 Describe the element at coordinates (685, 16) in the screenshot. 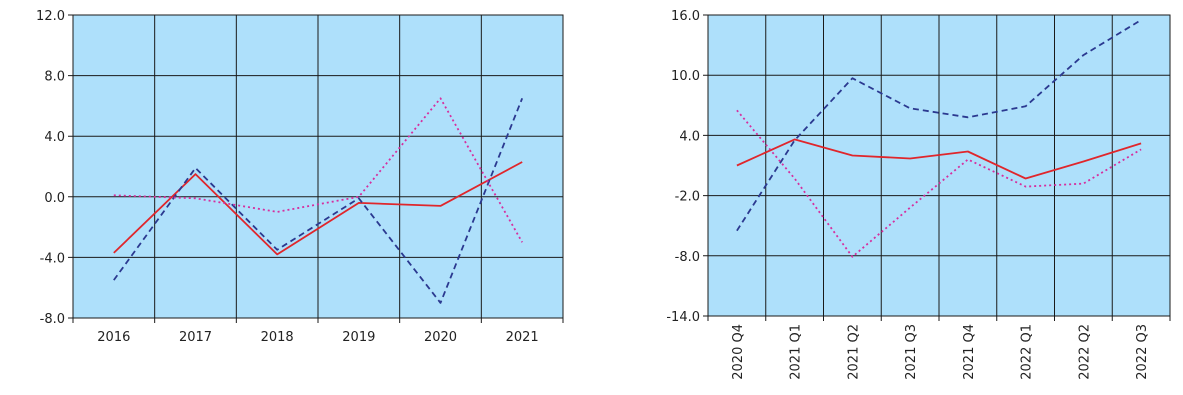

I see `y-tick-label: 16.0` at that location.